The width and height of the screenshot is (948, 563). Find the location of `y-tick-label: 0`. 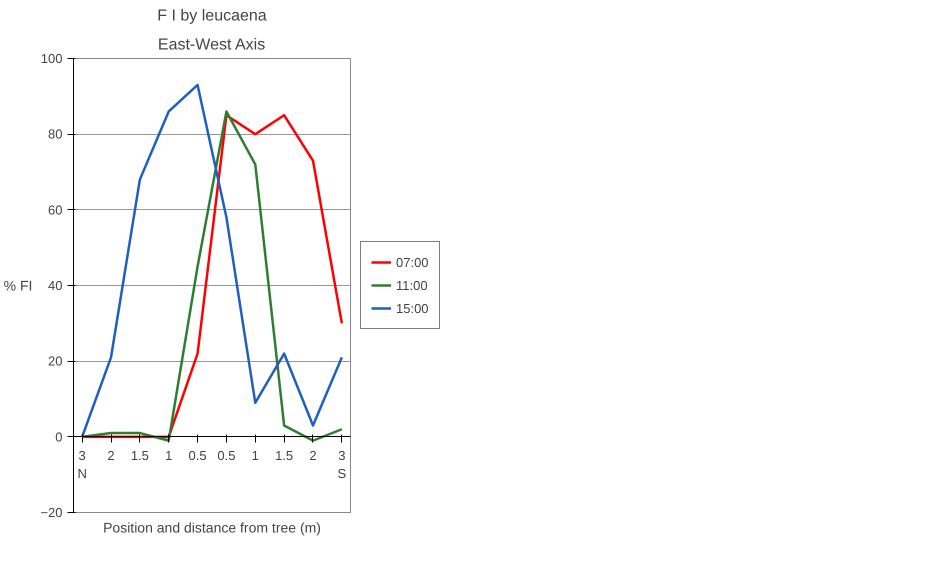

y-tick-label: 0 is located at coordinates (59, 436).